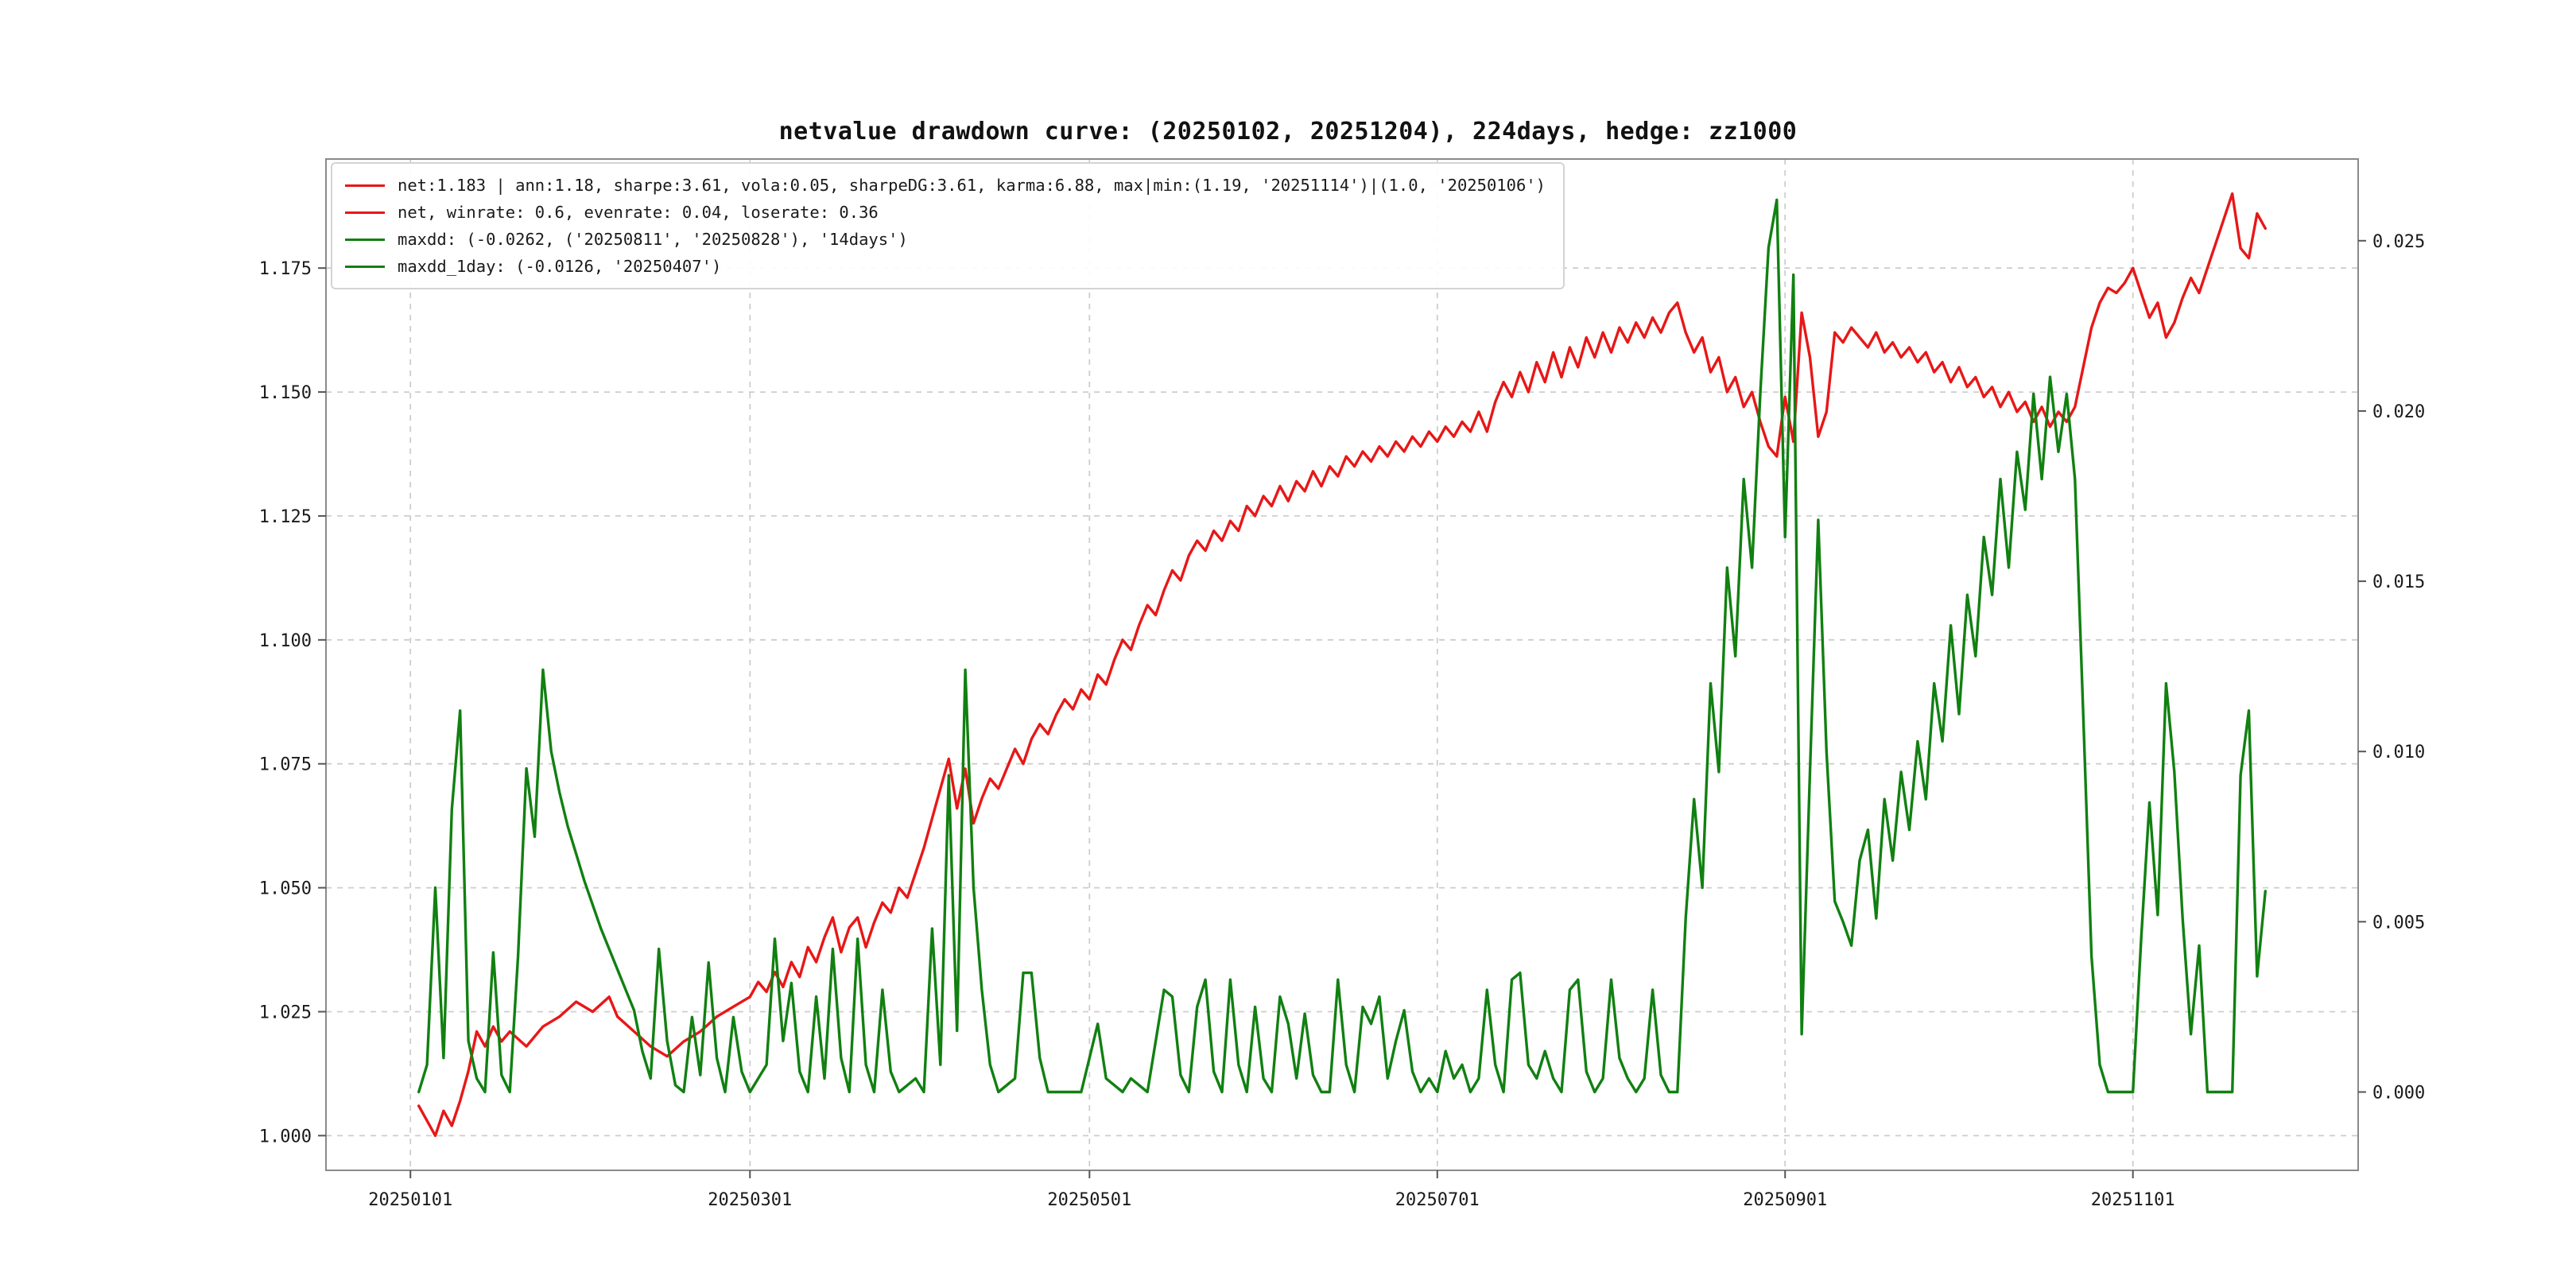  What do you see at coordinates (1785, 1200) in the screenshot?
I see `x-tick-label: 20250901` at bounding box center [1785, 1200].